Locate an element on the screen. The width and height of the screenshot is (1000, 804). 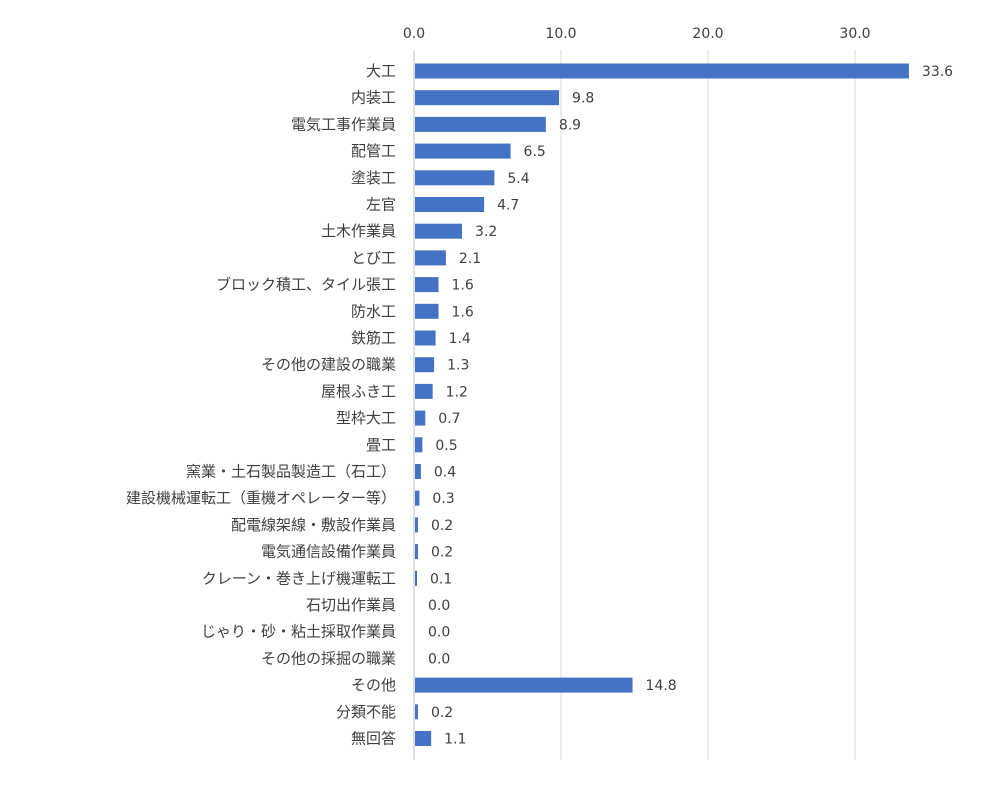
data-label: 4.7 is located at coordinates (508, 206).